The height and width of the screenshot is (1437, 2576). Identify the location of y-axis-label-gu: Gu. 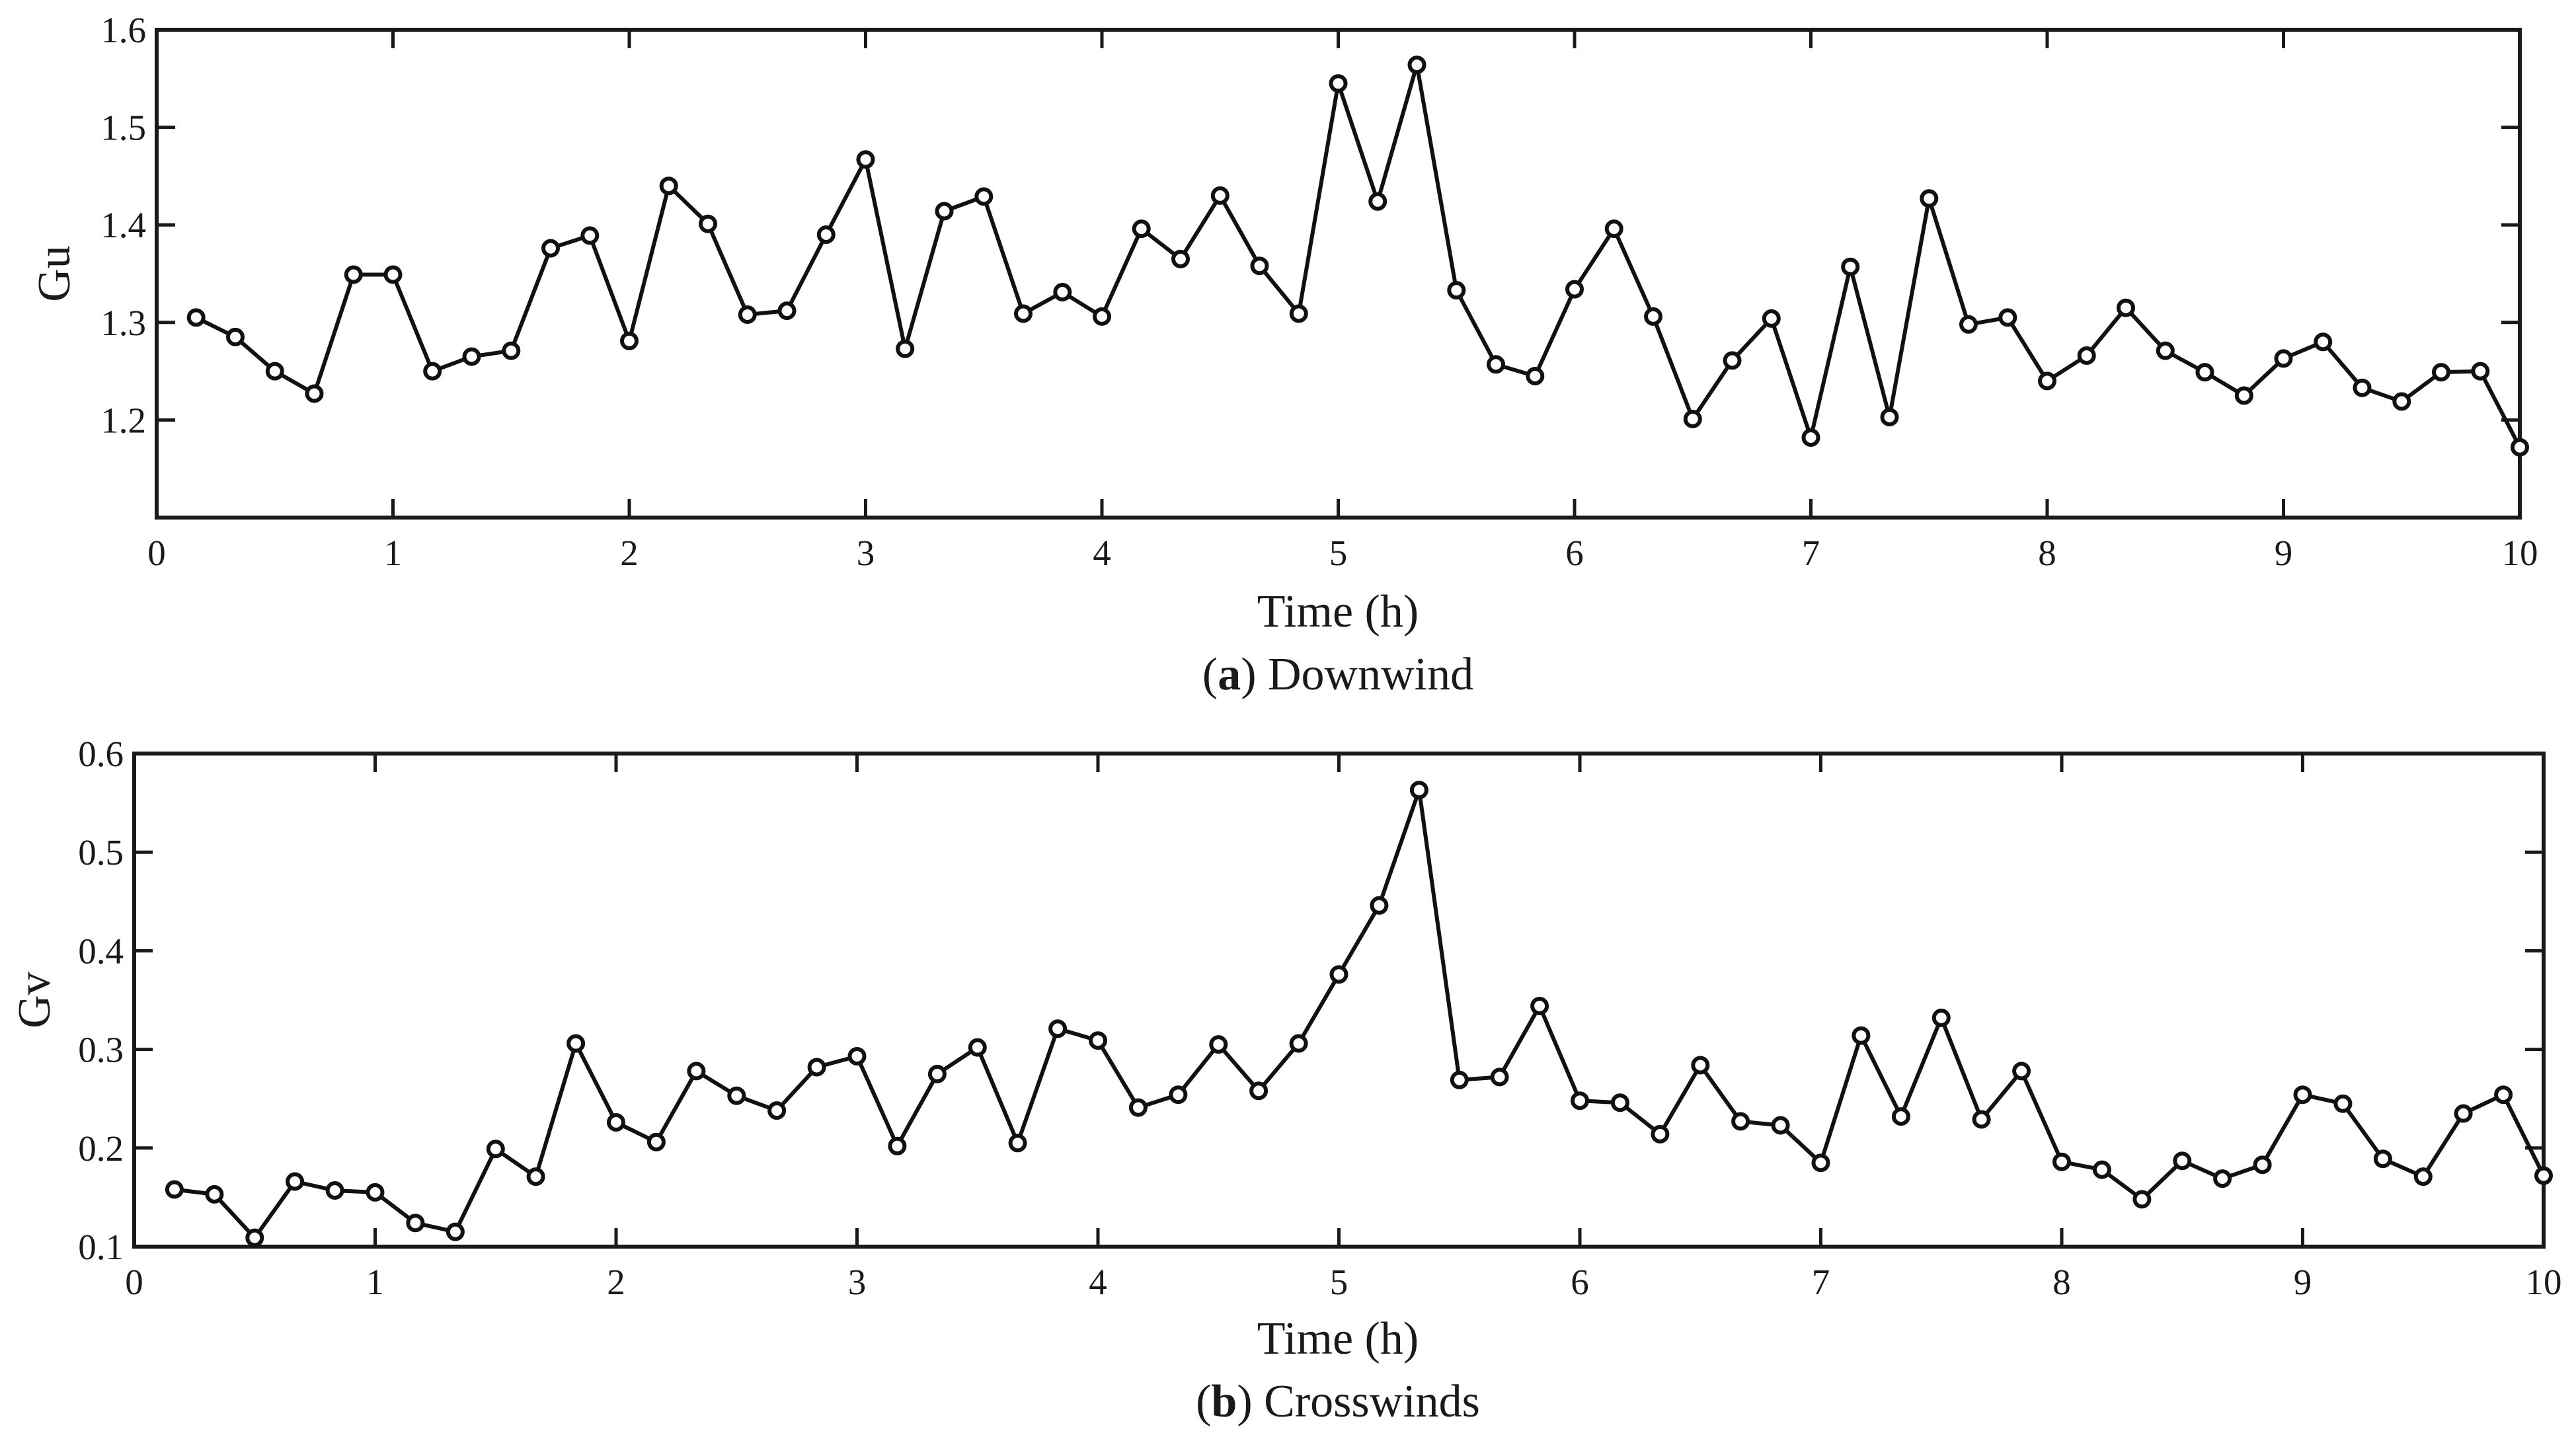
(54, 273).